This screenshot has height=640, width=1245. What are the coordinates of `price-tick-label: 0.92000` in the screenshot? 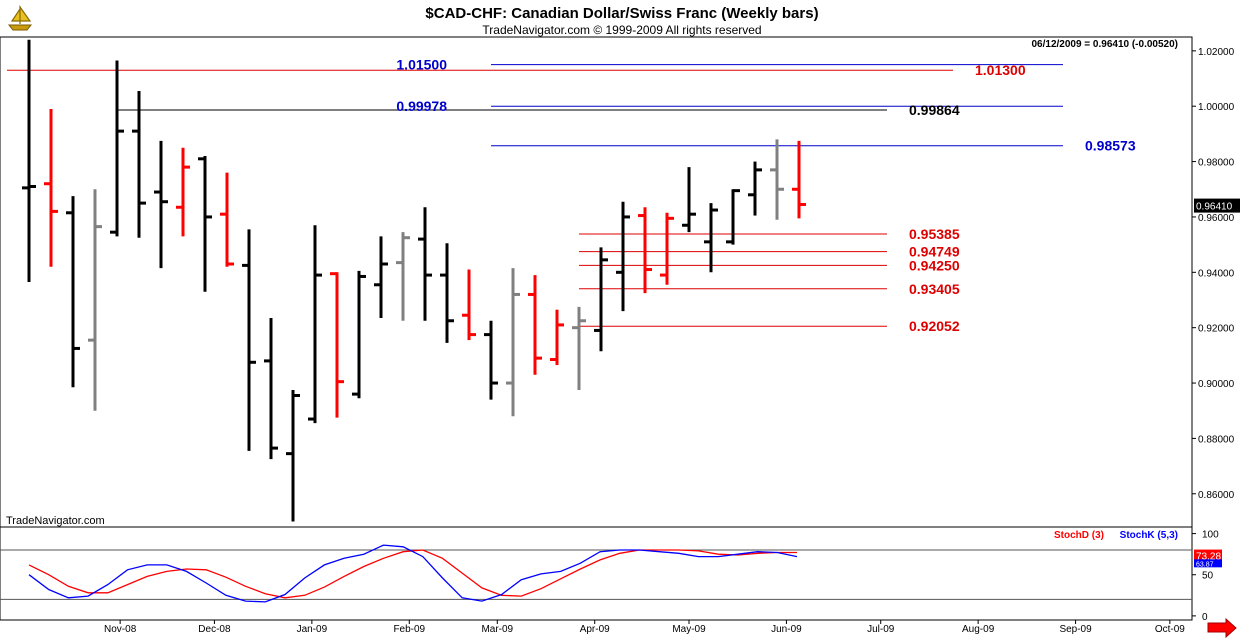 It's located at (1216, 329).